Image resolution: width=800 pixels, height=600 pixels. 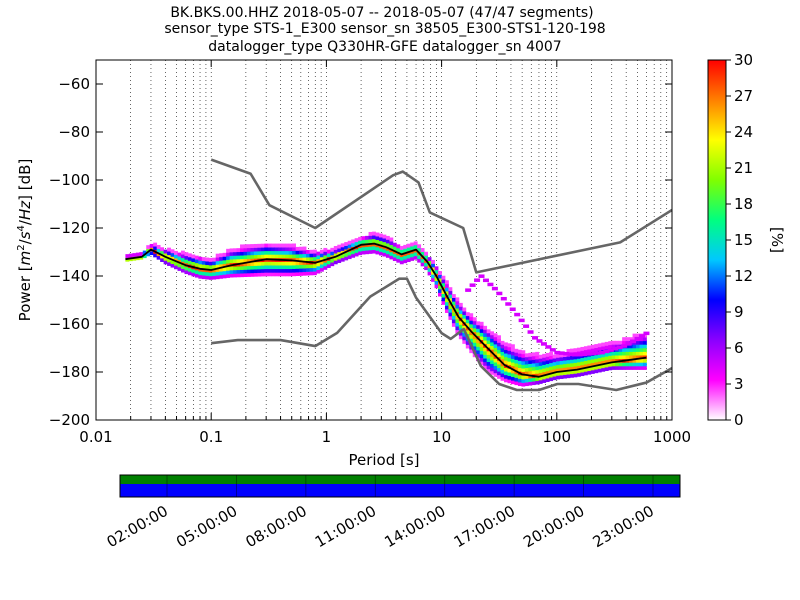 What do you see at coordinates (206, 526) in the screenshot?
I see `segments-tick-label: 05:00:00` at bounding box center [206, 526].